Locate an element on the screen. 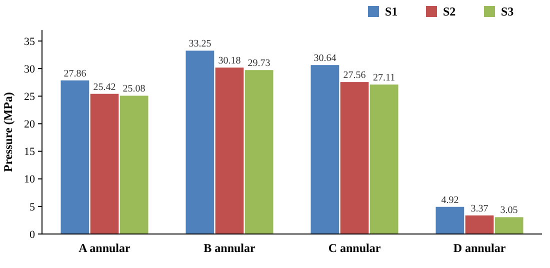  y-tick-label: 25 is located at coordinates (30, 97).